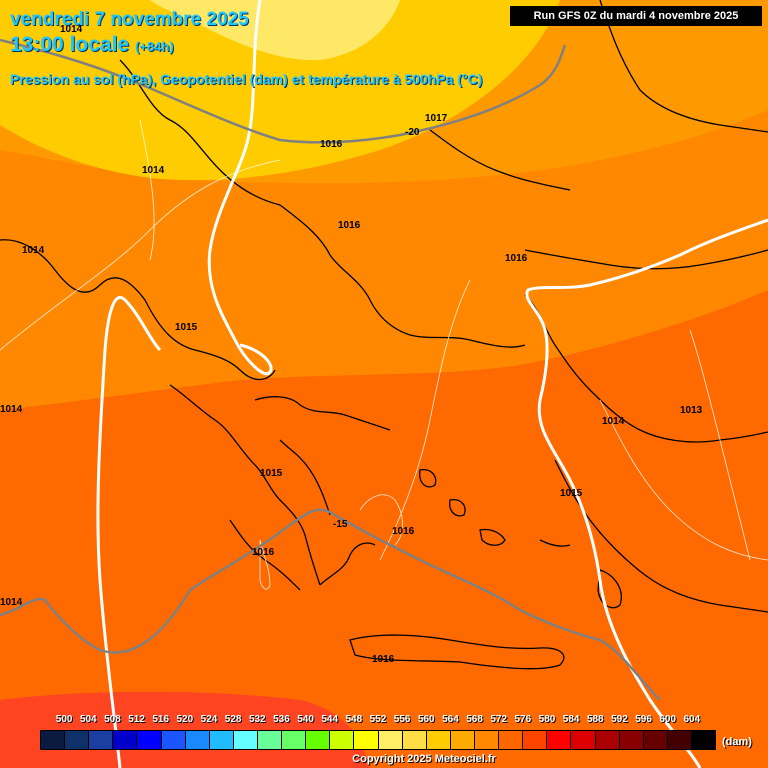 The height and width of the screenshot is (768, 768). Describe the element at coordinates (450, 719) in the screenshot. I see `legend-value: 564` at that location.